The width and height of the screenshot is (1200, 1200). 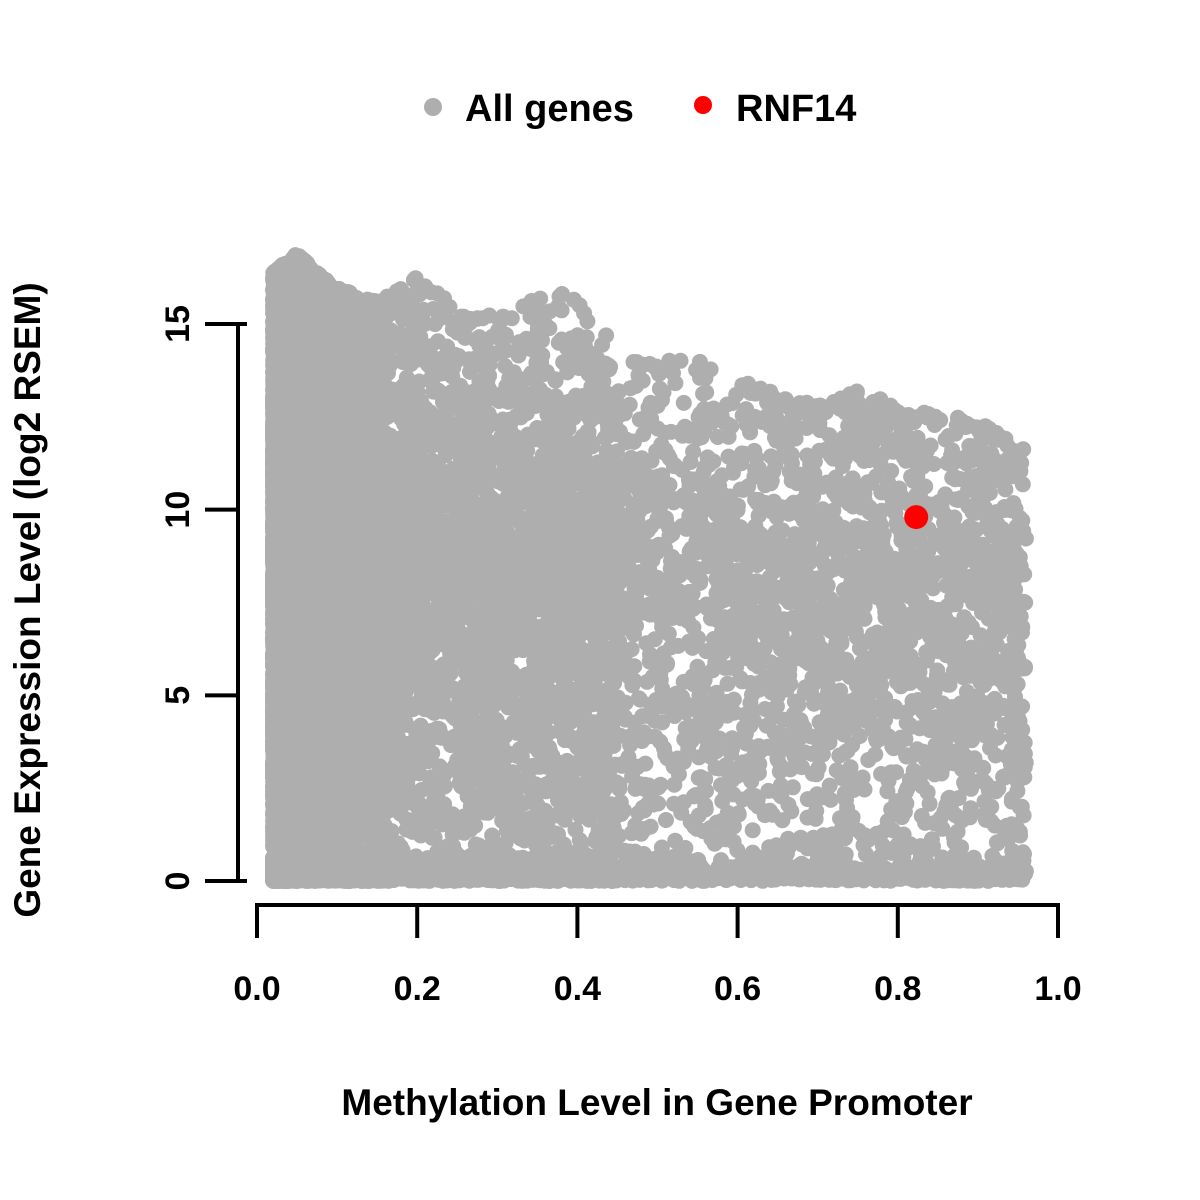 What do you see at coordinates (657, 989) in the screenshot?
I see `x-axis-tick-labels: 0.0 0.2 0.4 0.6 0.8 1.0` at bounding box center [657, 989].